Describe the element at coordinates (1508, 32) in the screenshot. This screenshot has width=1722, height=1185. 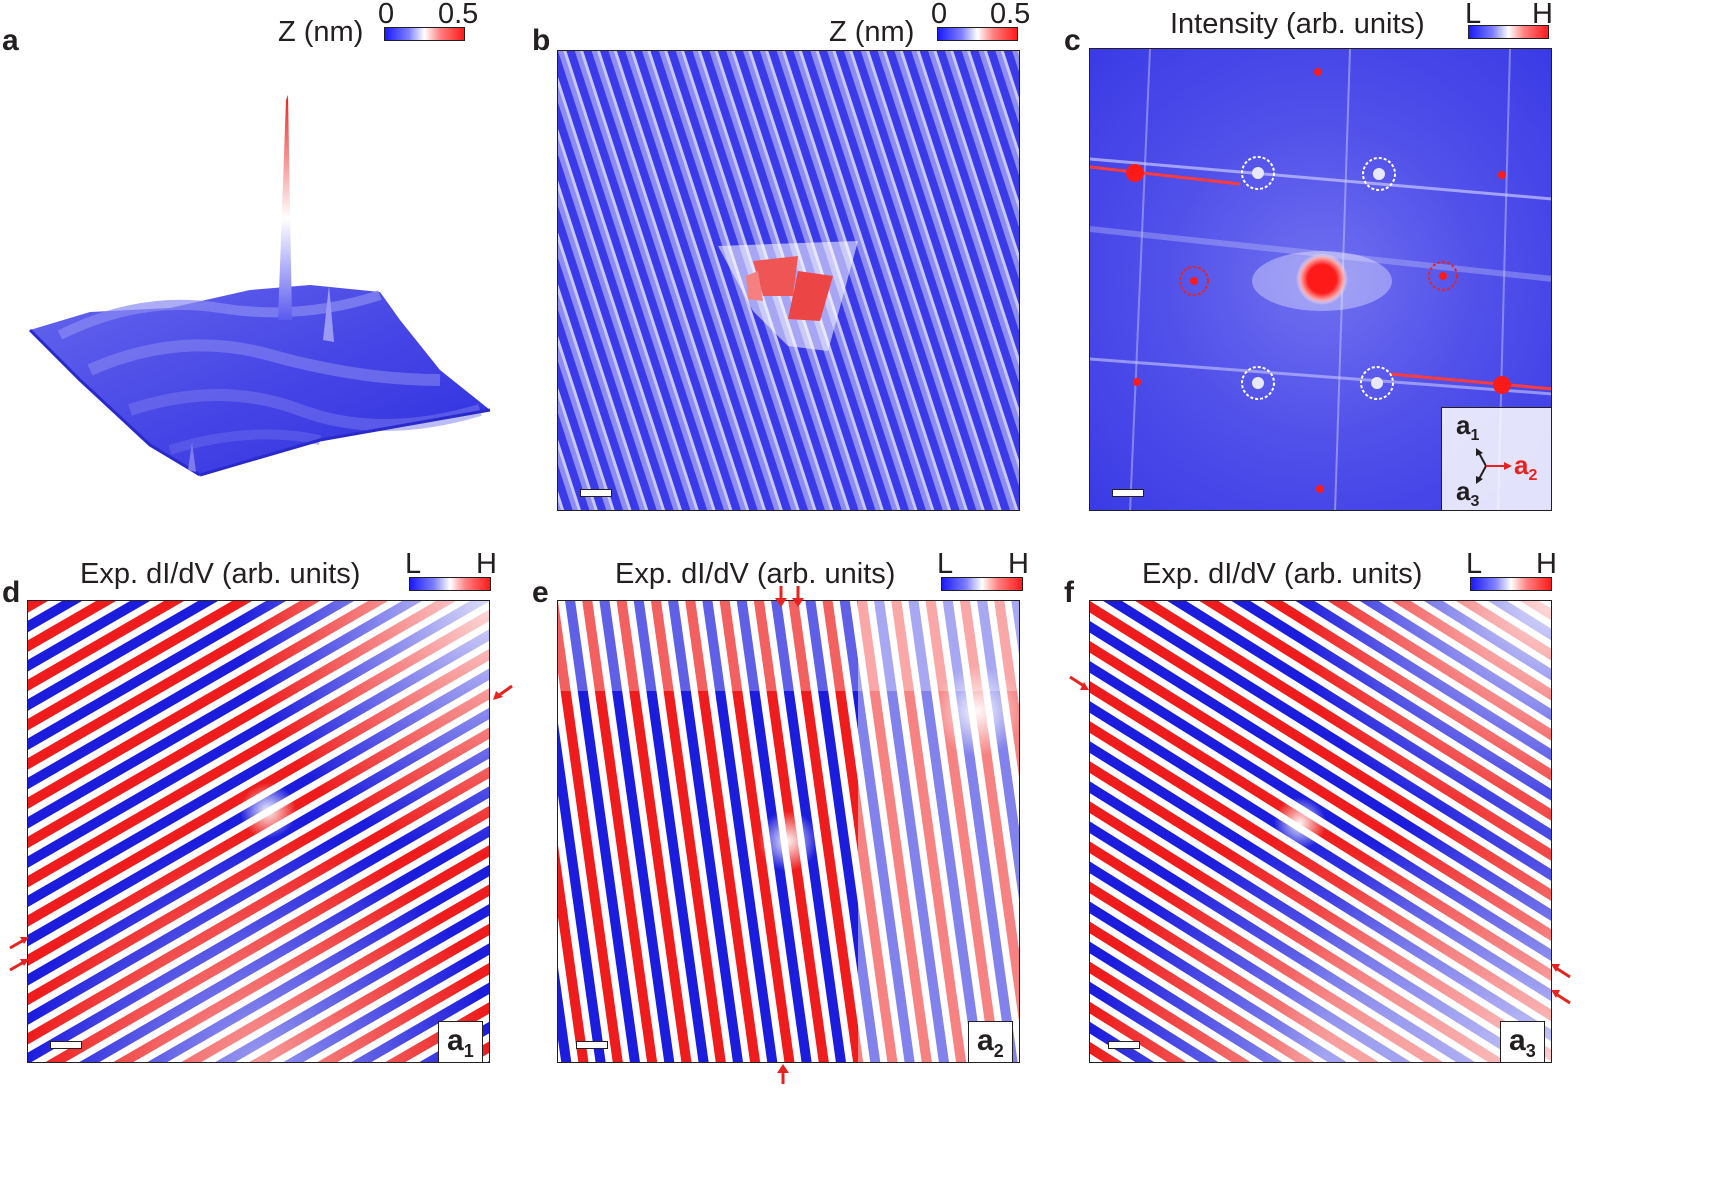
I see `panel-c-colorbar` at that location.